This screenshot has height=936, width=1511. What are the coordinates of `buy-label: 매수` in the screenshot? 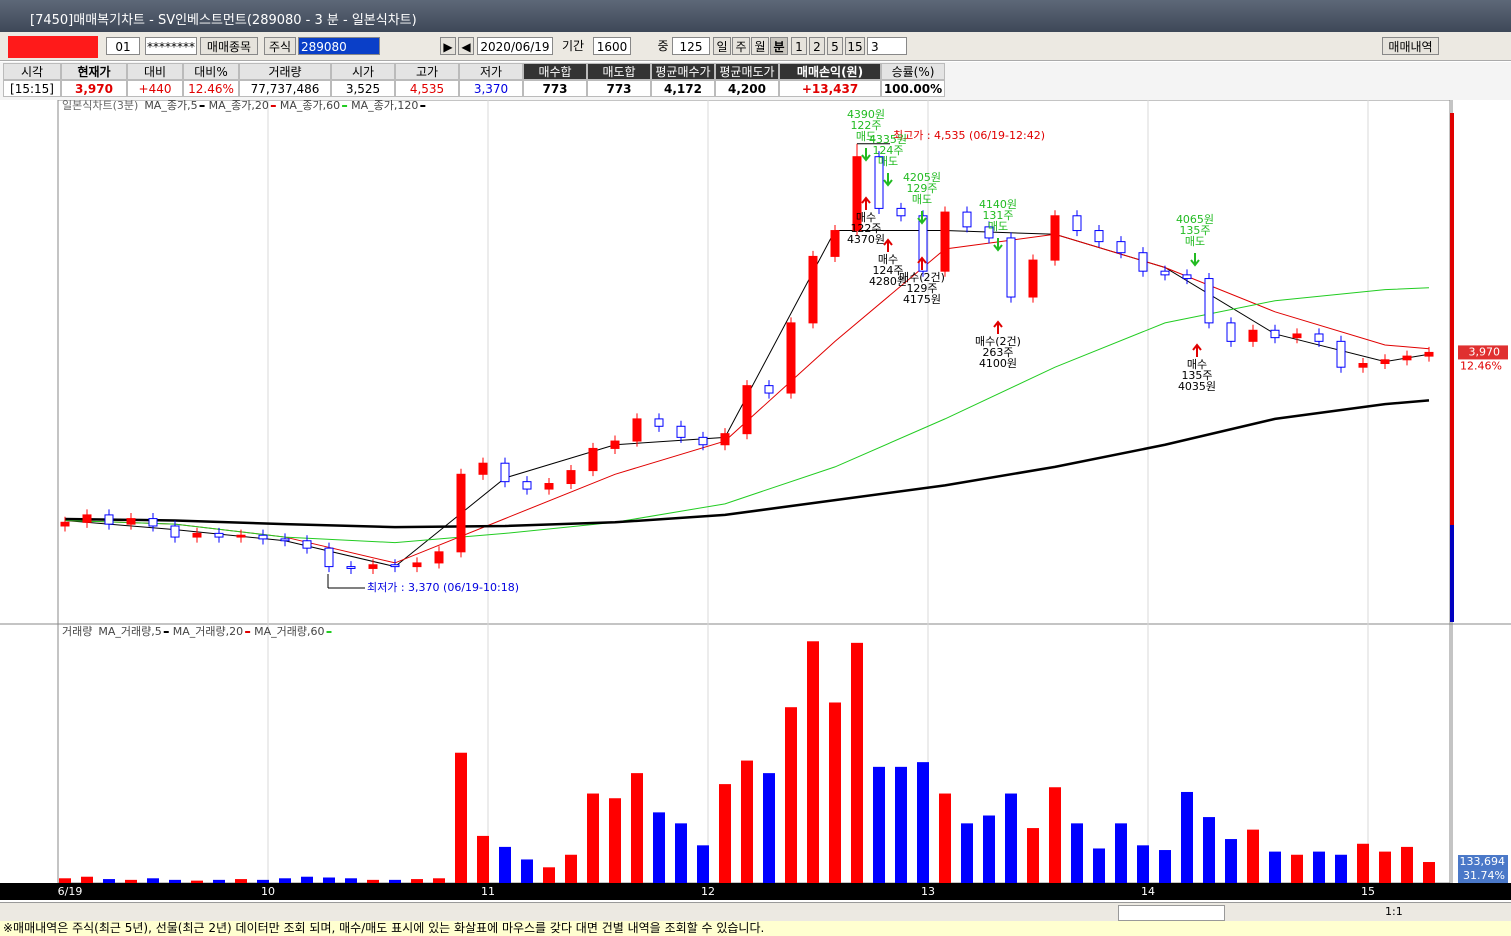 It's located at (1197, 364).